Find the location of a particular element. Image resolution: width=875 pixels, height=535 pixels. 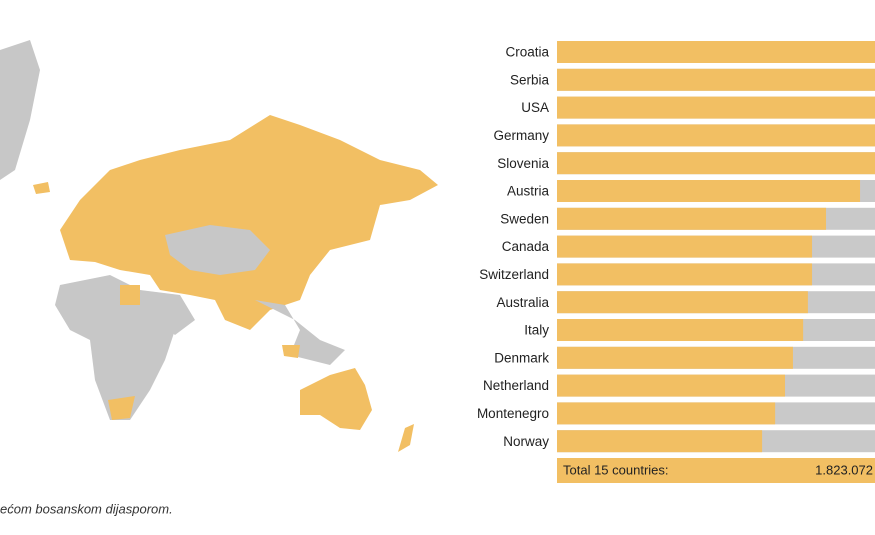

category-label: Canada is located at coordinates (526, 246).